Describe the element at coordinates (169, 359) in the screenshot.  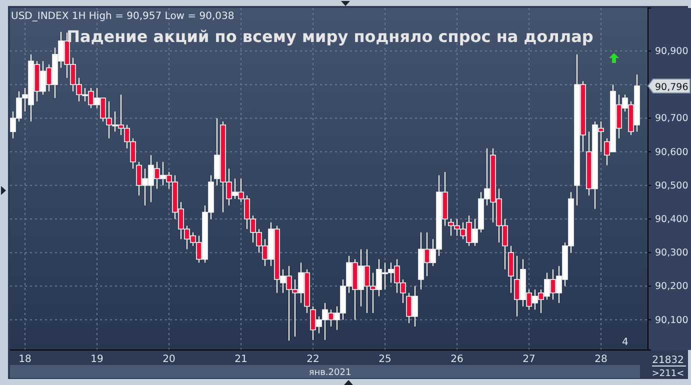
I see `x-tick-label: 20` at that location.